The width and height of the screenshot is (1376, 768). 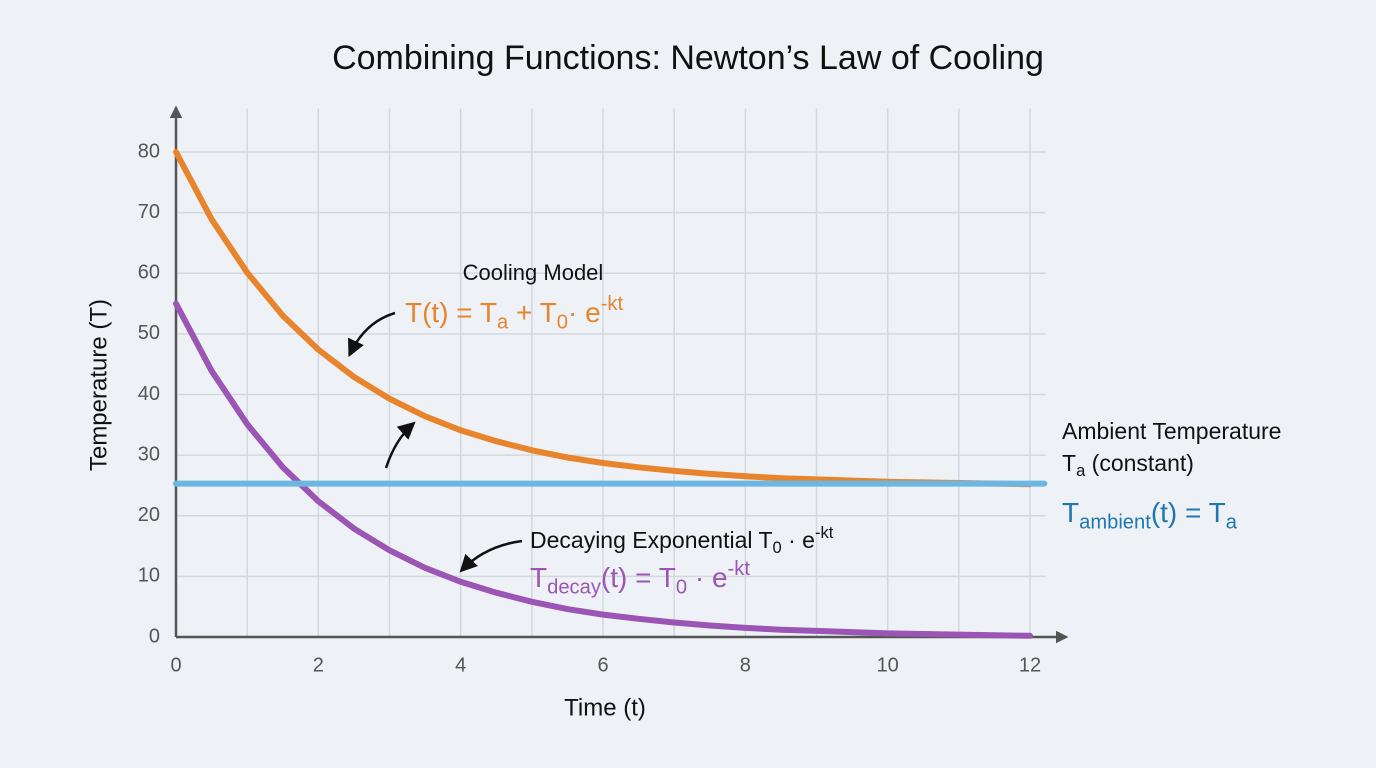 What do you see at coordinates (149, 454) in the screenshot?
I see `y-tick-label: 30` at bounding box center [149, 454].